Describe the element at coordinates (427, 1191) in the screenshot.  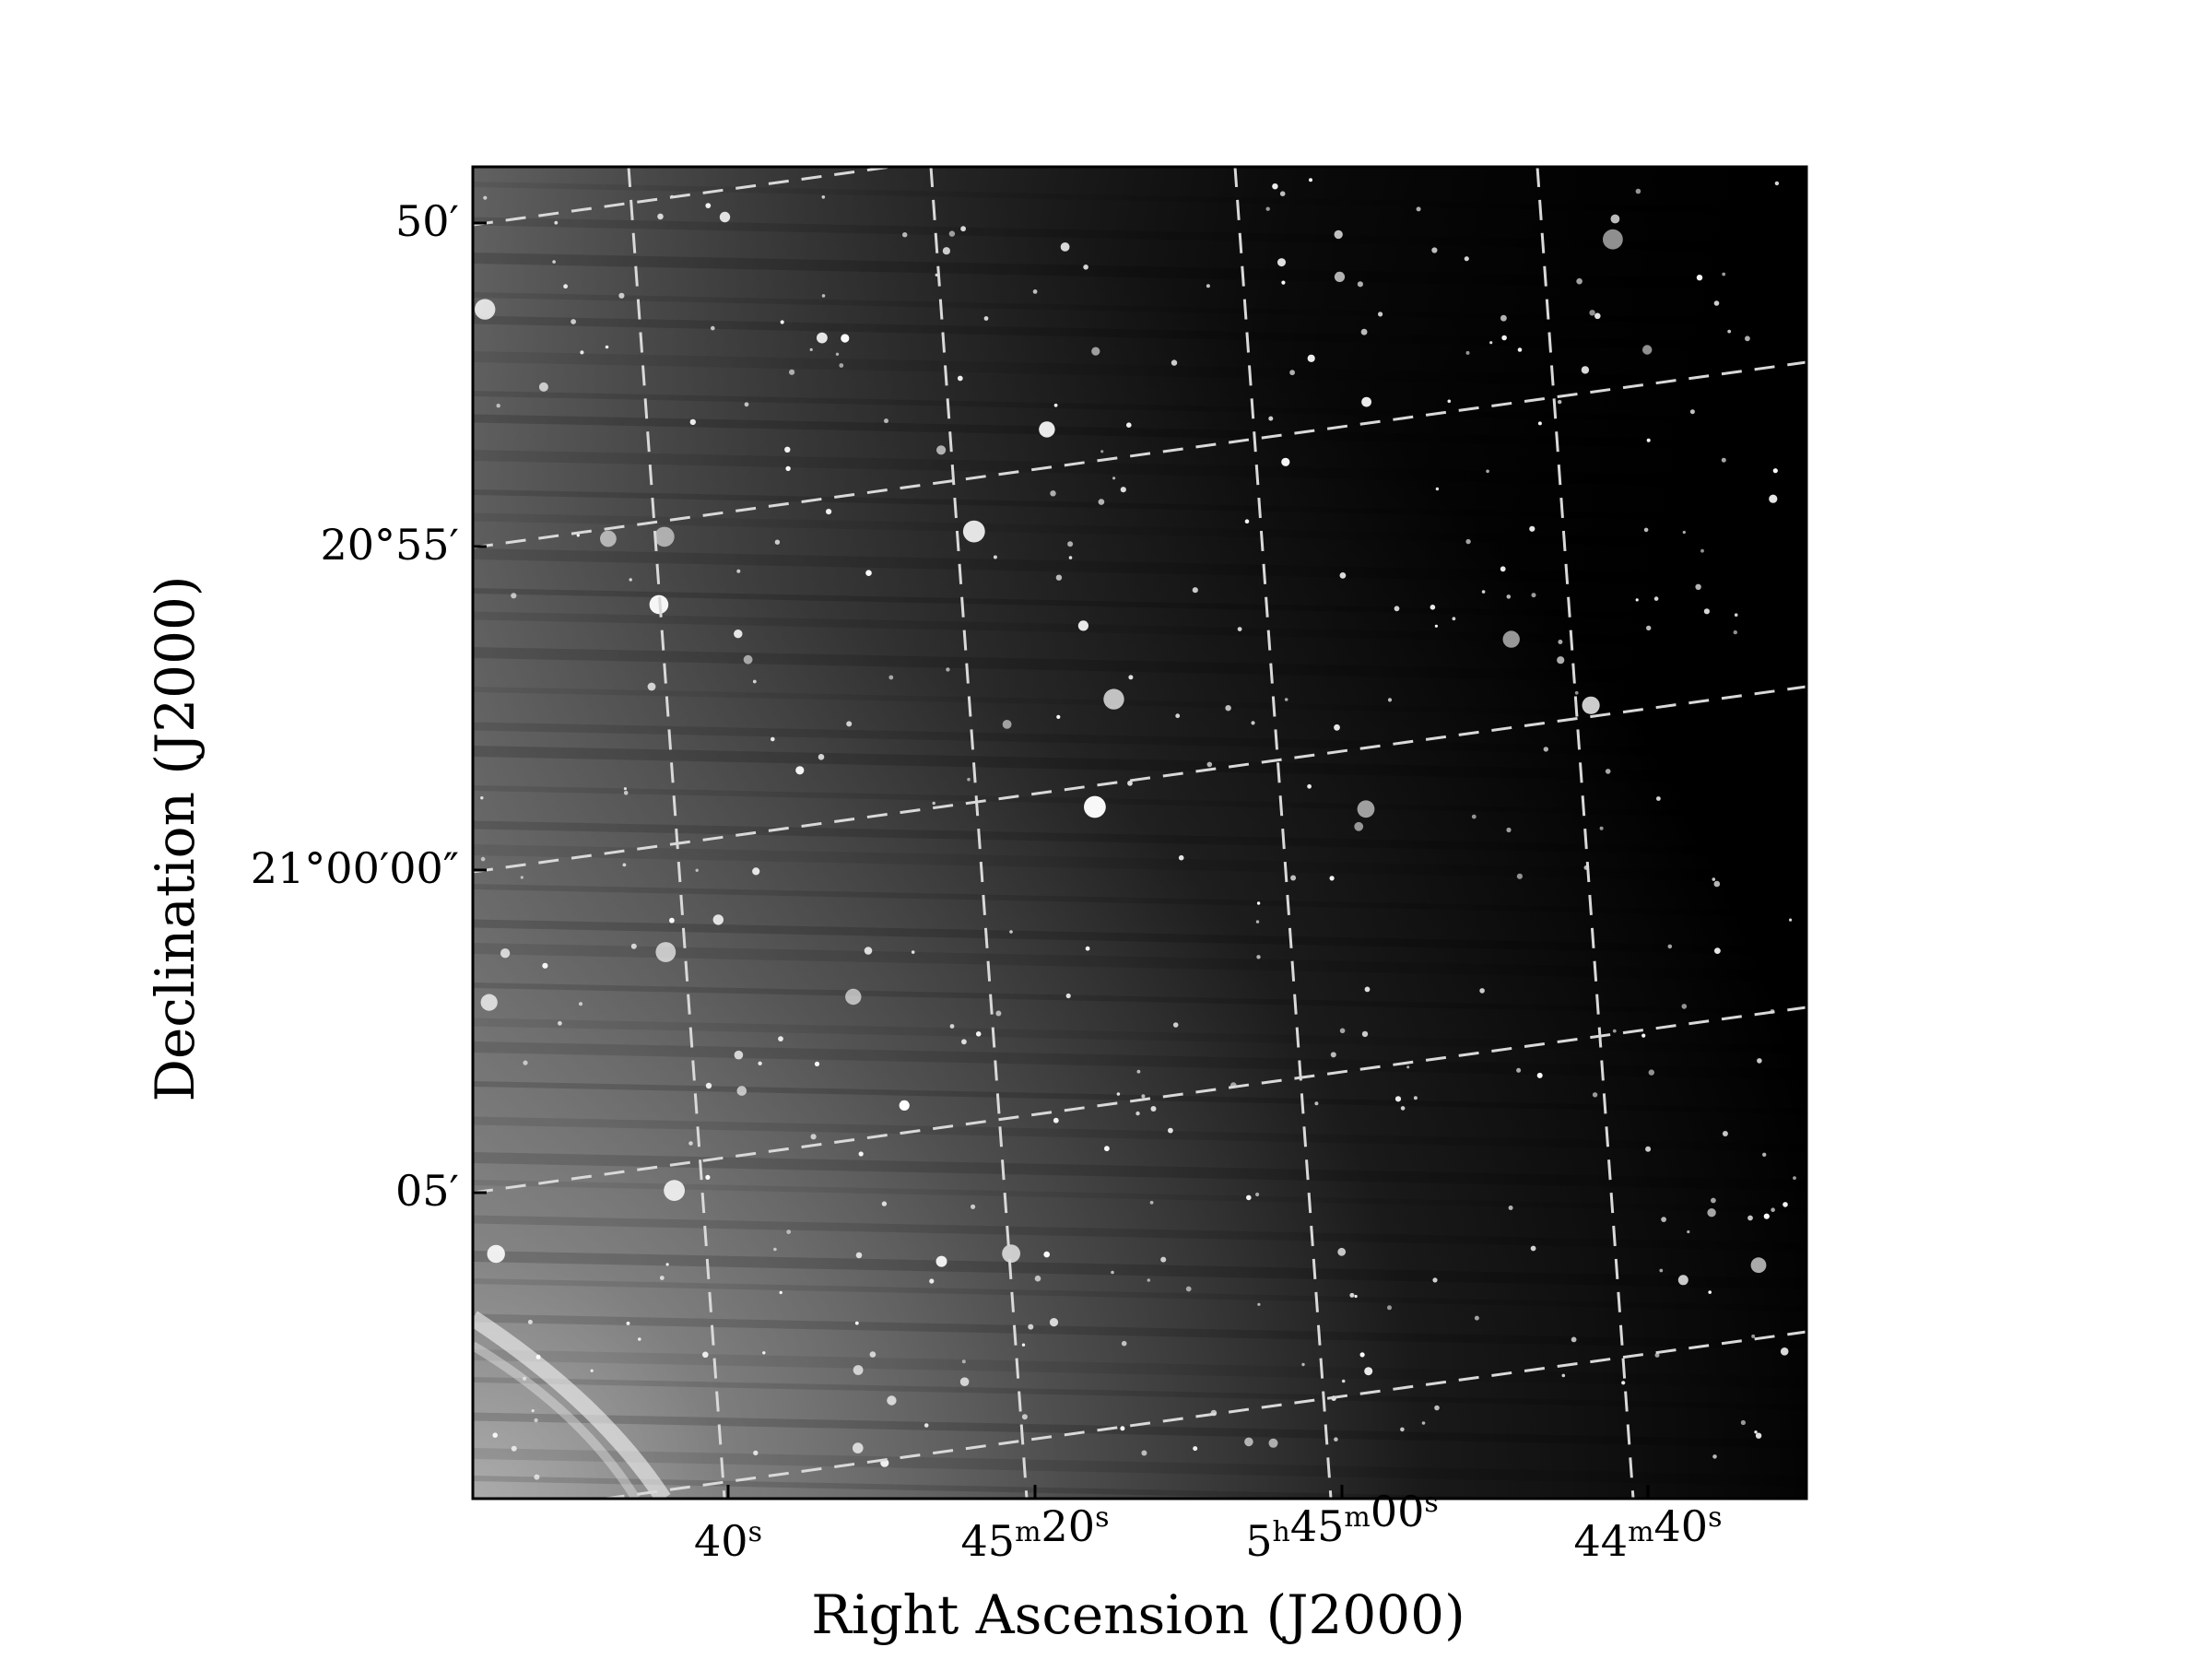
I see `y-tick-label: 05′` at that location.